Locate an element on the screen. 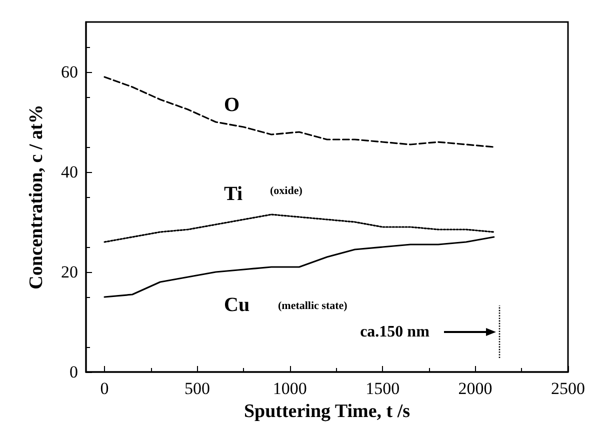  annotation: Ti is located at coordinates (233, 194).